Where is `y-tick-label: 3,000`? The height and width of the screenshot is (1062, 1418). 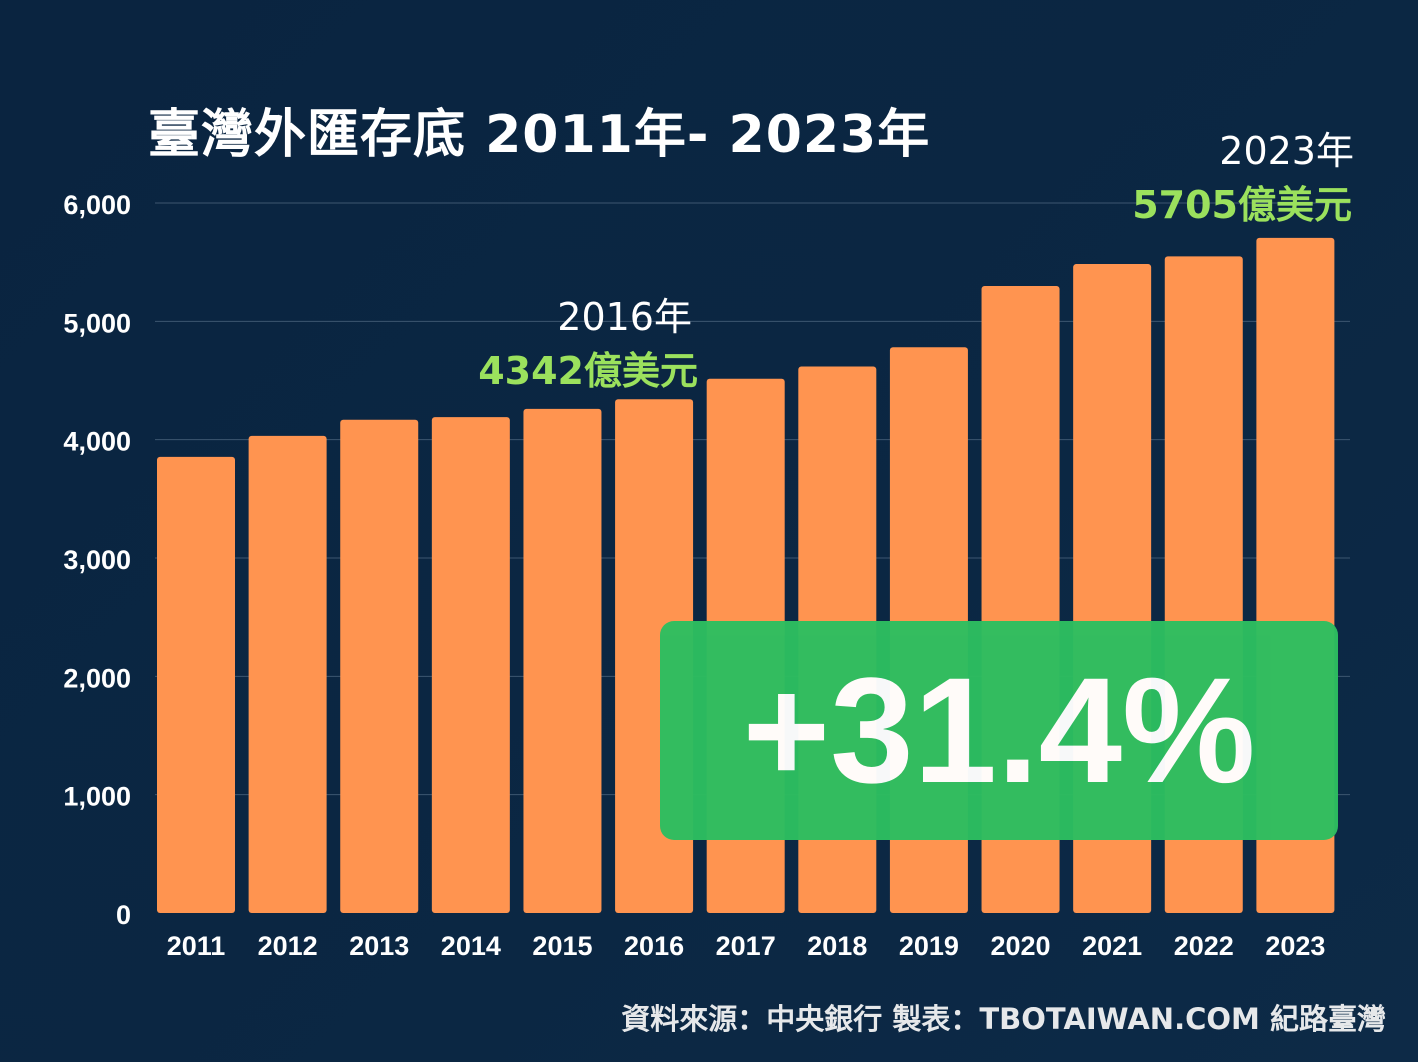 y-tick-label: 3,000 is located at coordinates (97, 560).